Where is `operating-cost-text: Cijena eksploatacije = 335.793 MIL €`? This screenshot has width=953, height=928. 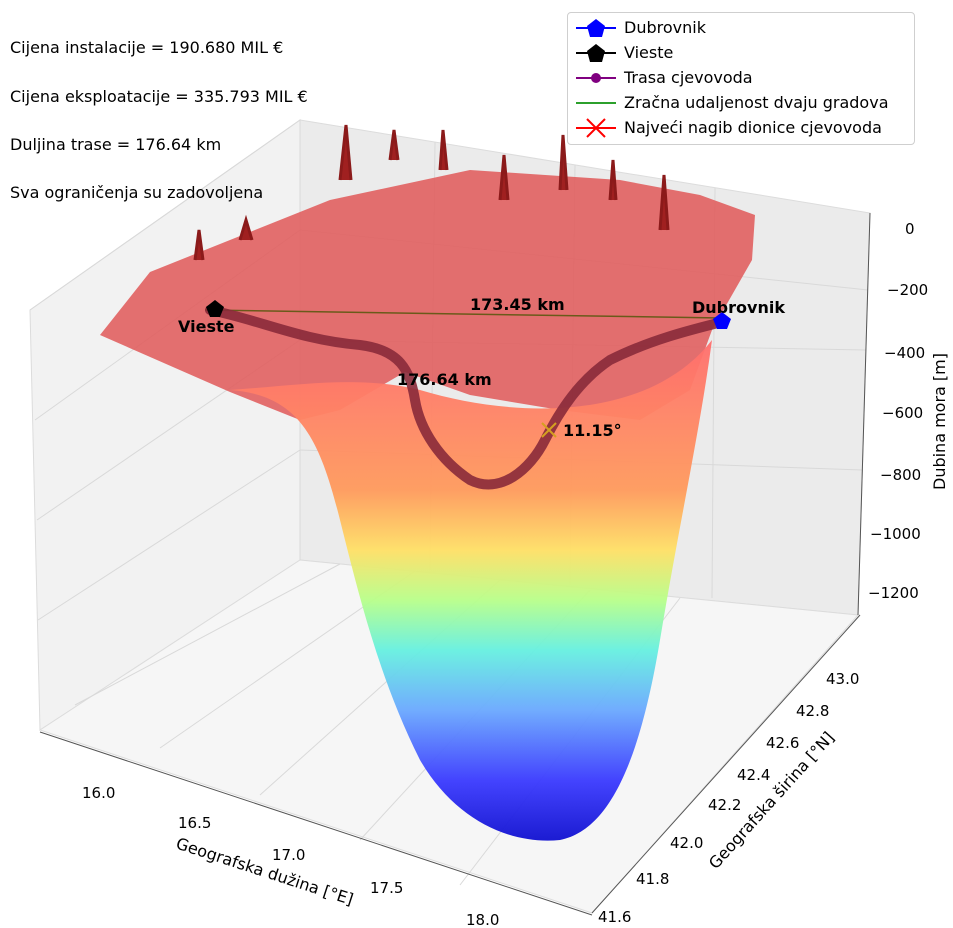
operating-cost-text: Cijena eksploatacije = 335.793 MIL € is located at coordinates (159, 96).